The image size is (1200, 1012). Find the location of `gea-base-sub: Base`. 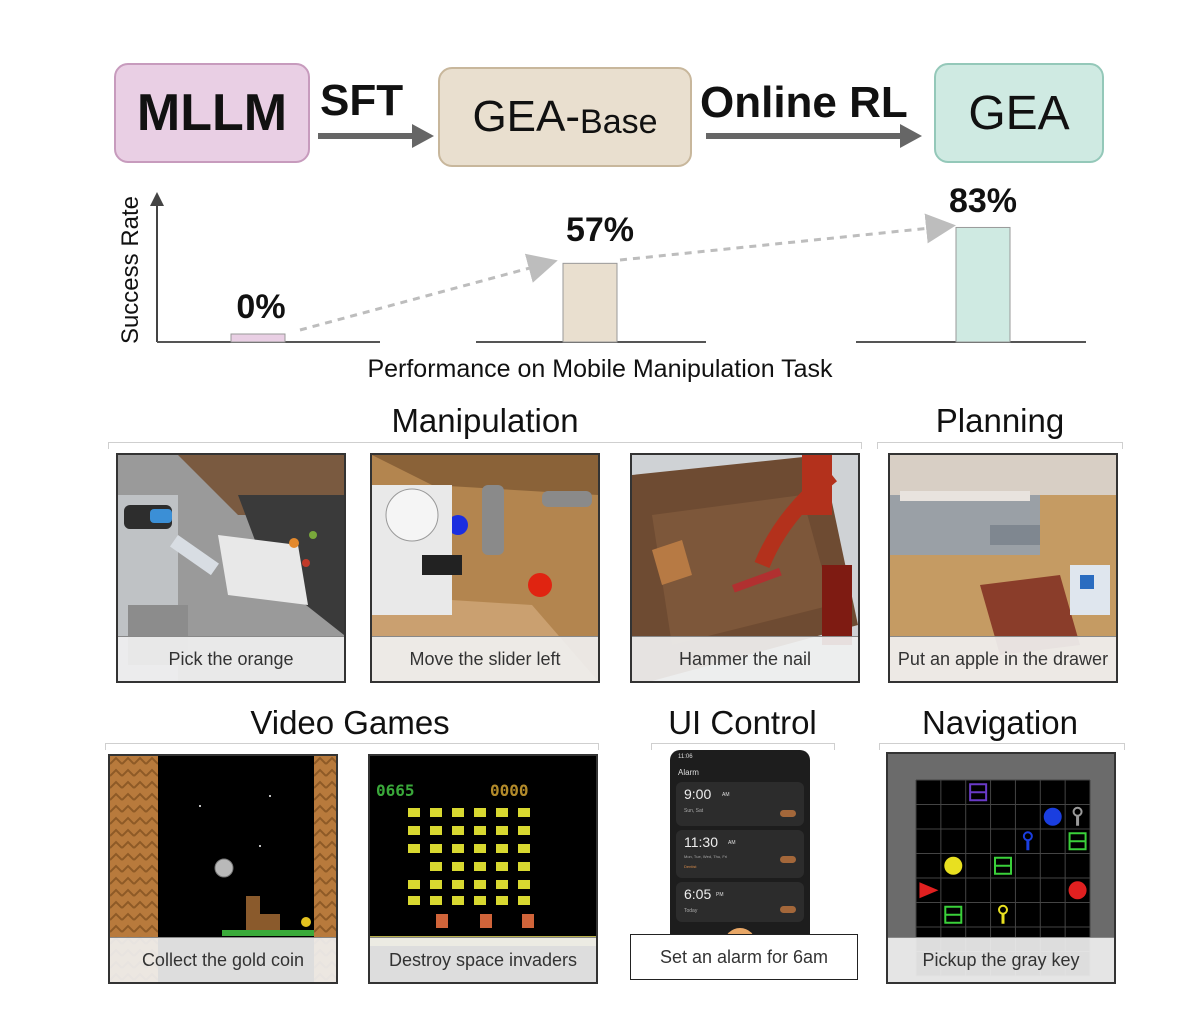

gea-base-sub: Base is located at coordinates (619, 121).